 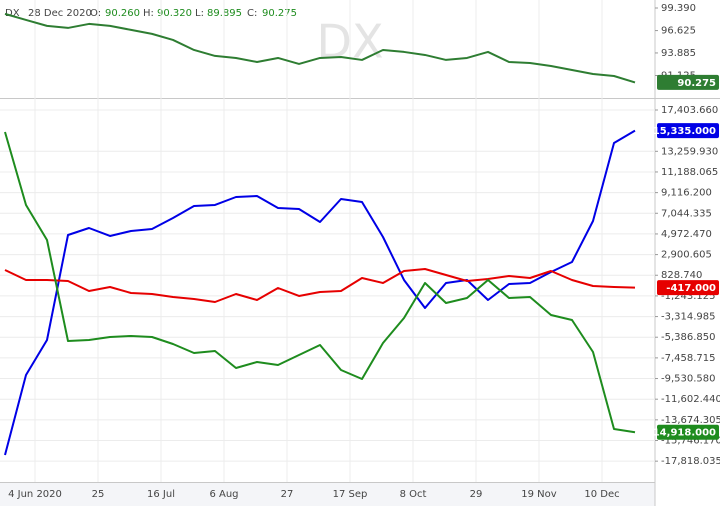 I want to click on y-tick-label: -1,243.125, so click(x=688, y=296).